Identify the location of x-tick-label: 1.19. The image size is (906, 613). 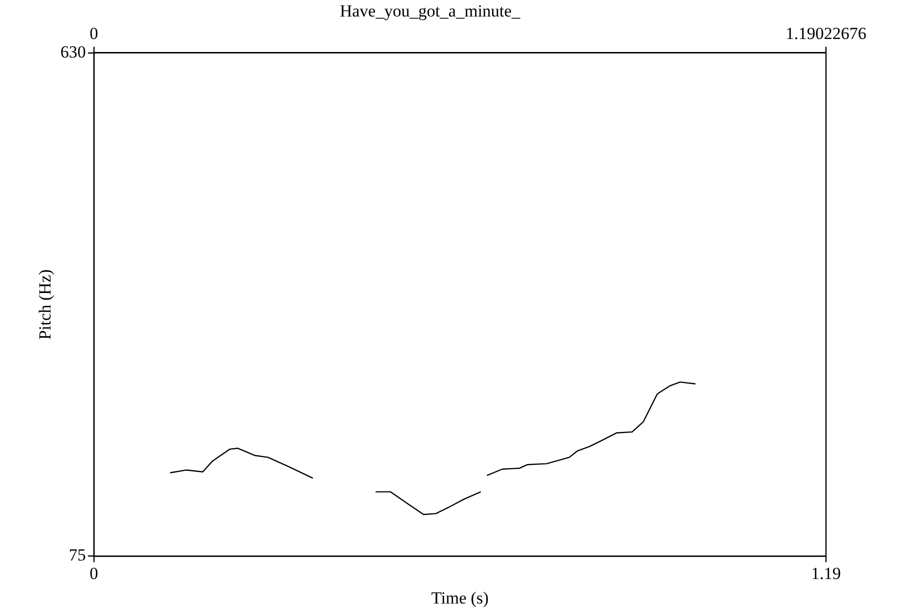
(826, 573).